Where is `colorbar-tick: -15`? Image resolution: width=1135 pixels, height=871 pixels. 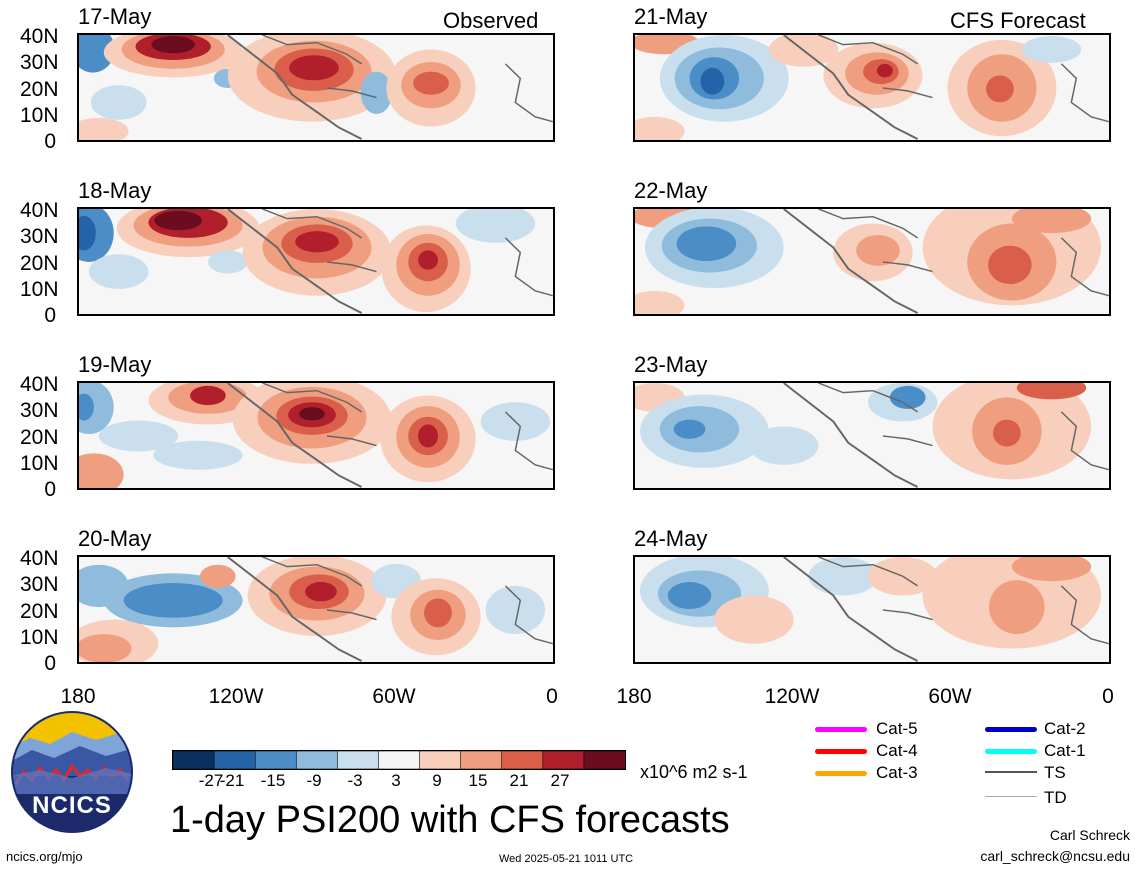 colorbar-tick: -15 is located at coordinates (273, 780).